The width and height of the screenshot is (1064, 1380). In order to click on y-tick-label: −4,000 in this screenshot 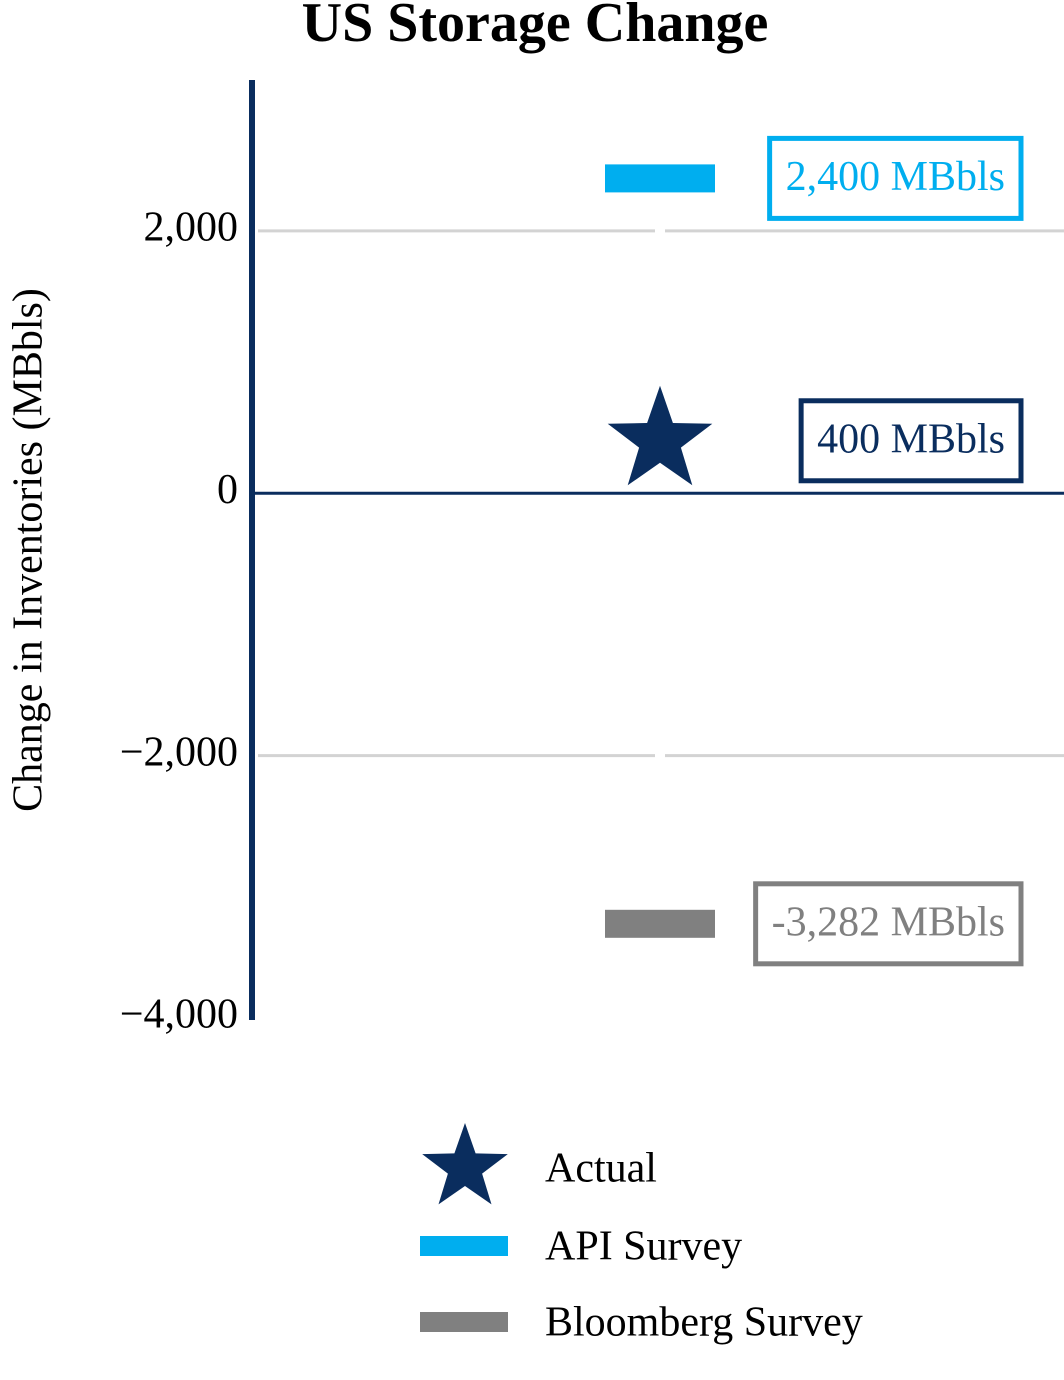, I will do `click(179, 1015)`.